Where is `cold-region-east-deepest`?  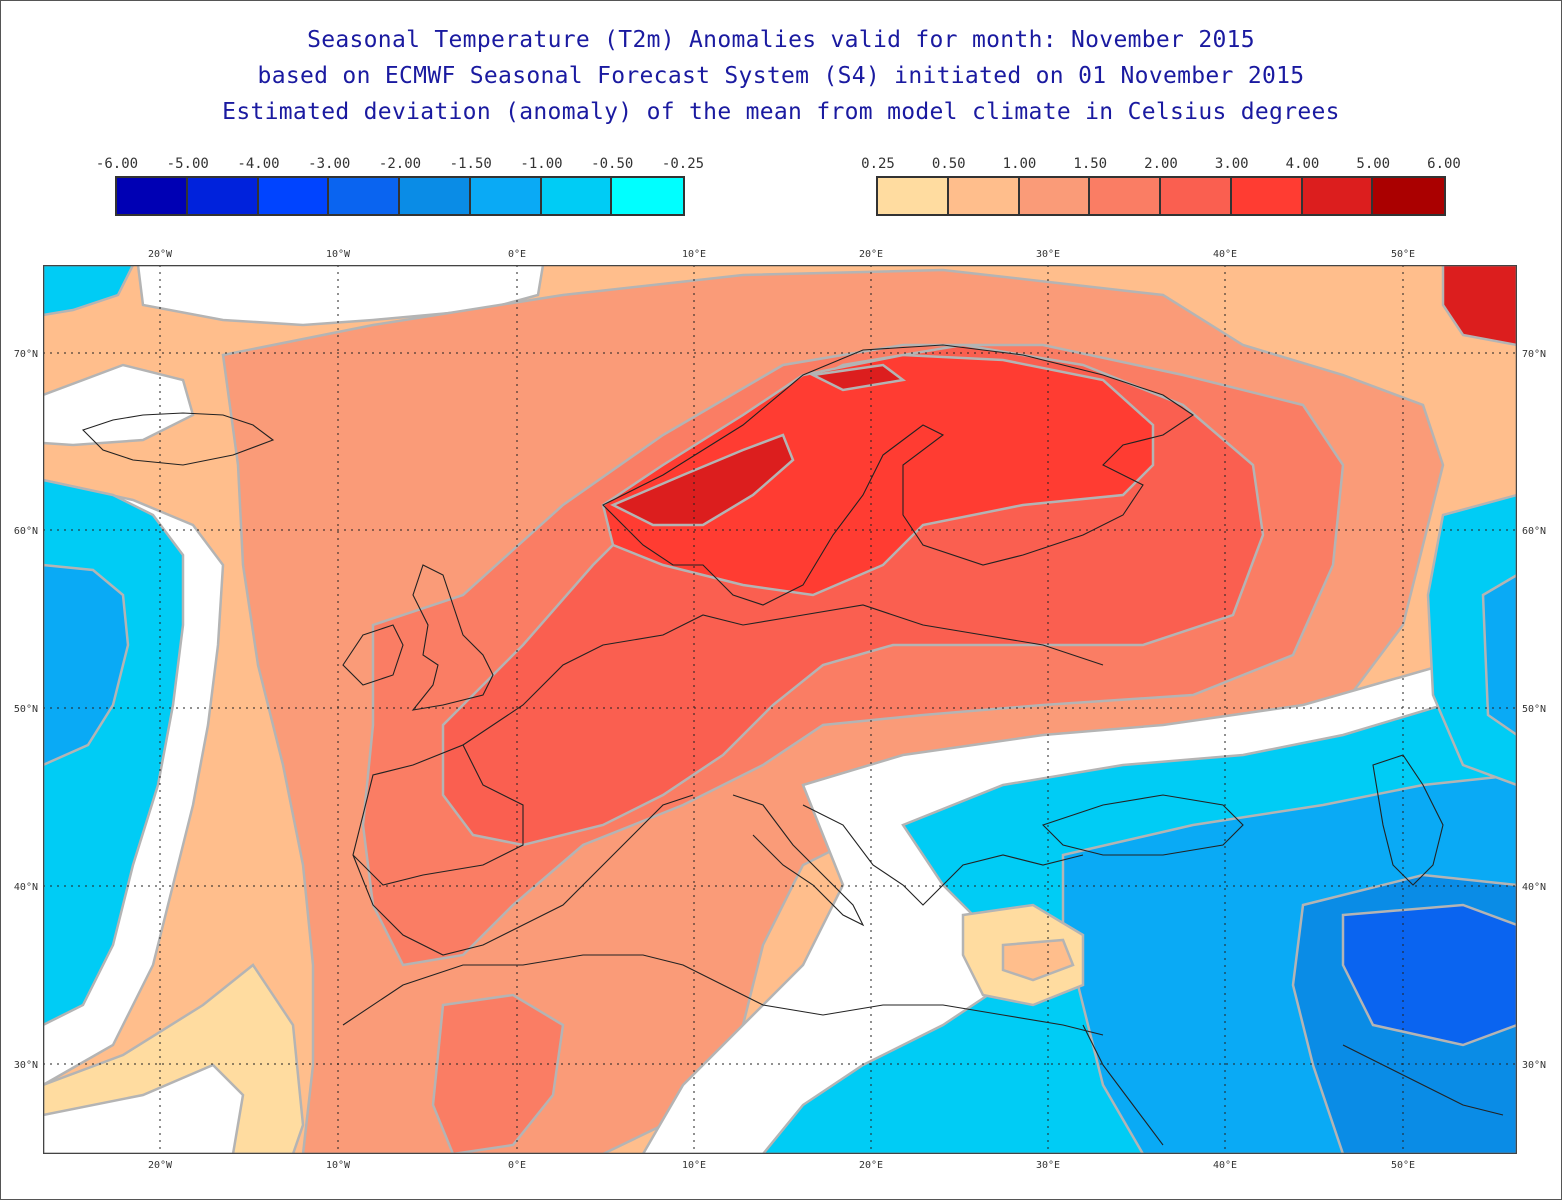
cold-region-east-deepest is located at coordinates (1429, 975).